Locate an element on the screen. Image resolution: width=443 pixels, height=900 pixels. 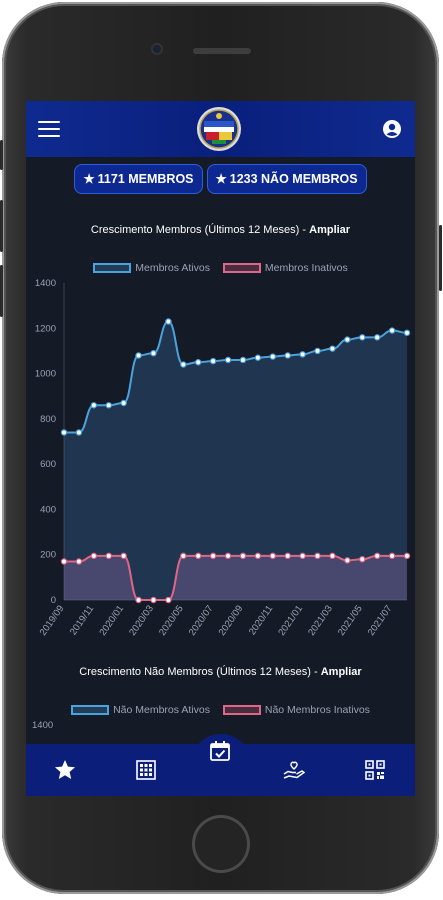
legend-swatch-active is located at coordinates (112, 268).